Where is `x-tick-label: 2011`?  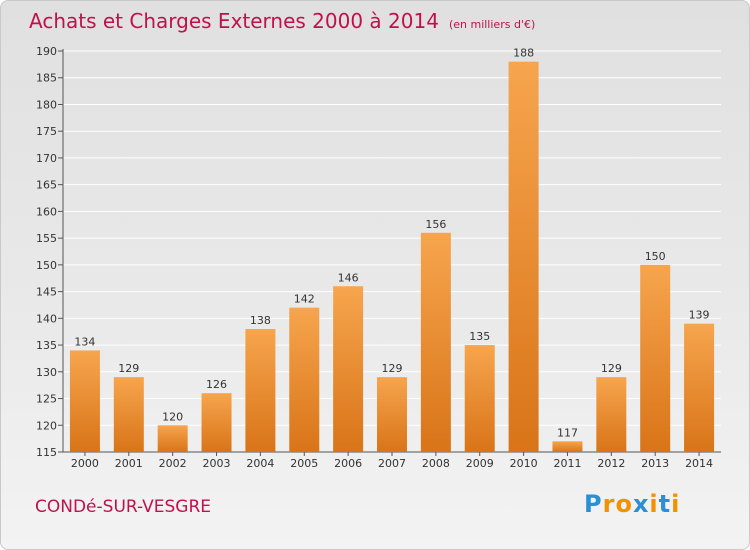 x-tick-label: 2011 is located at coordinates (567, 463).